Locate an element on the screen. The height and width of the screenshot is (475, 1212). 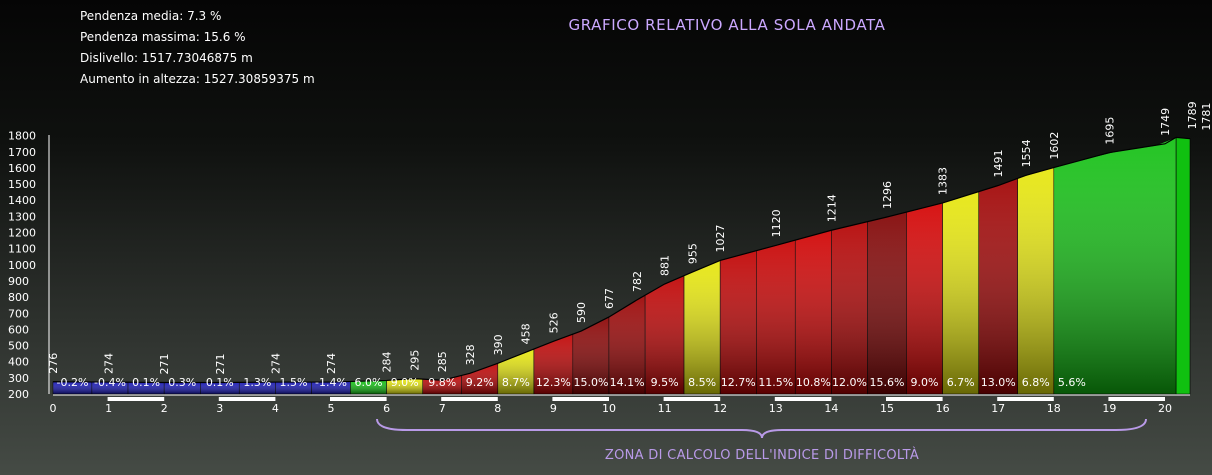
grade-label: 13.0% is located at coordinates (998, 382).